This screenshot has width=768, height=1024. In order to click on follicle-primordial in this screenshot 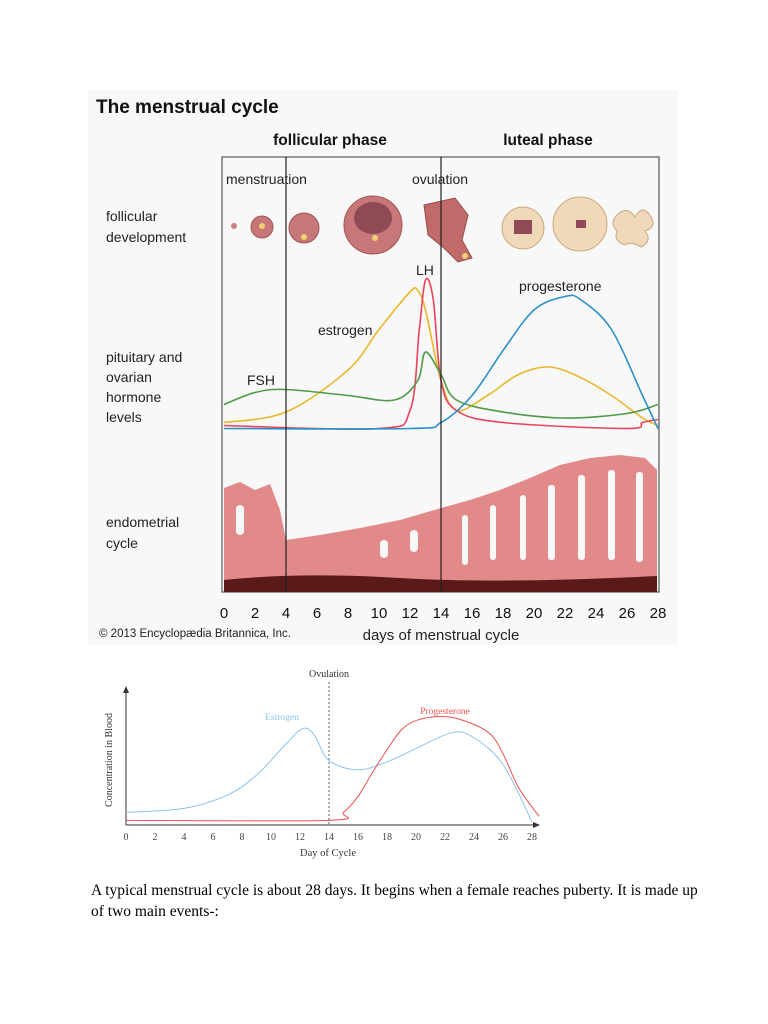, I will do `click(234, 226)`.